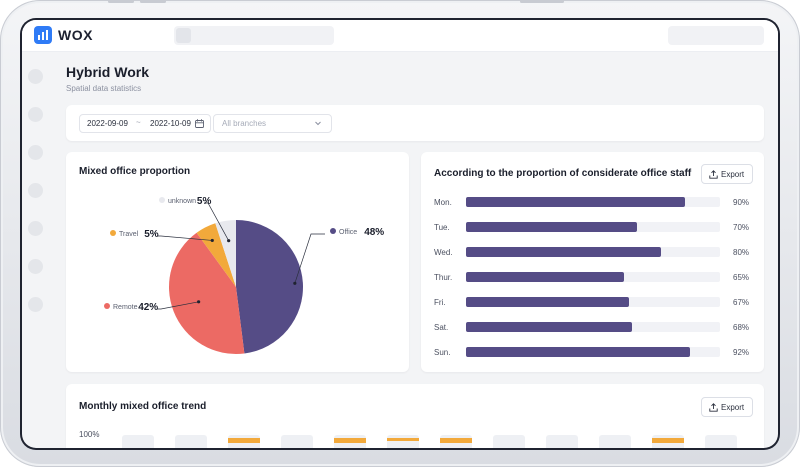  I want to click on trend-chart-card: Monthly mixed office trend Export 100%, so click(415, 416).